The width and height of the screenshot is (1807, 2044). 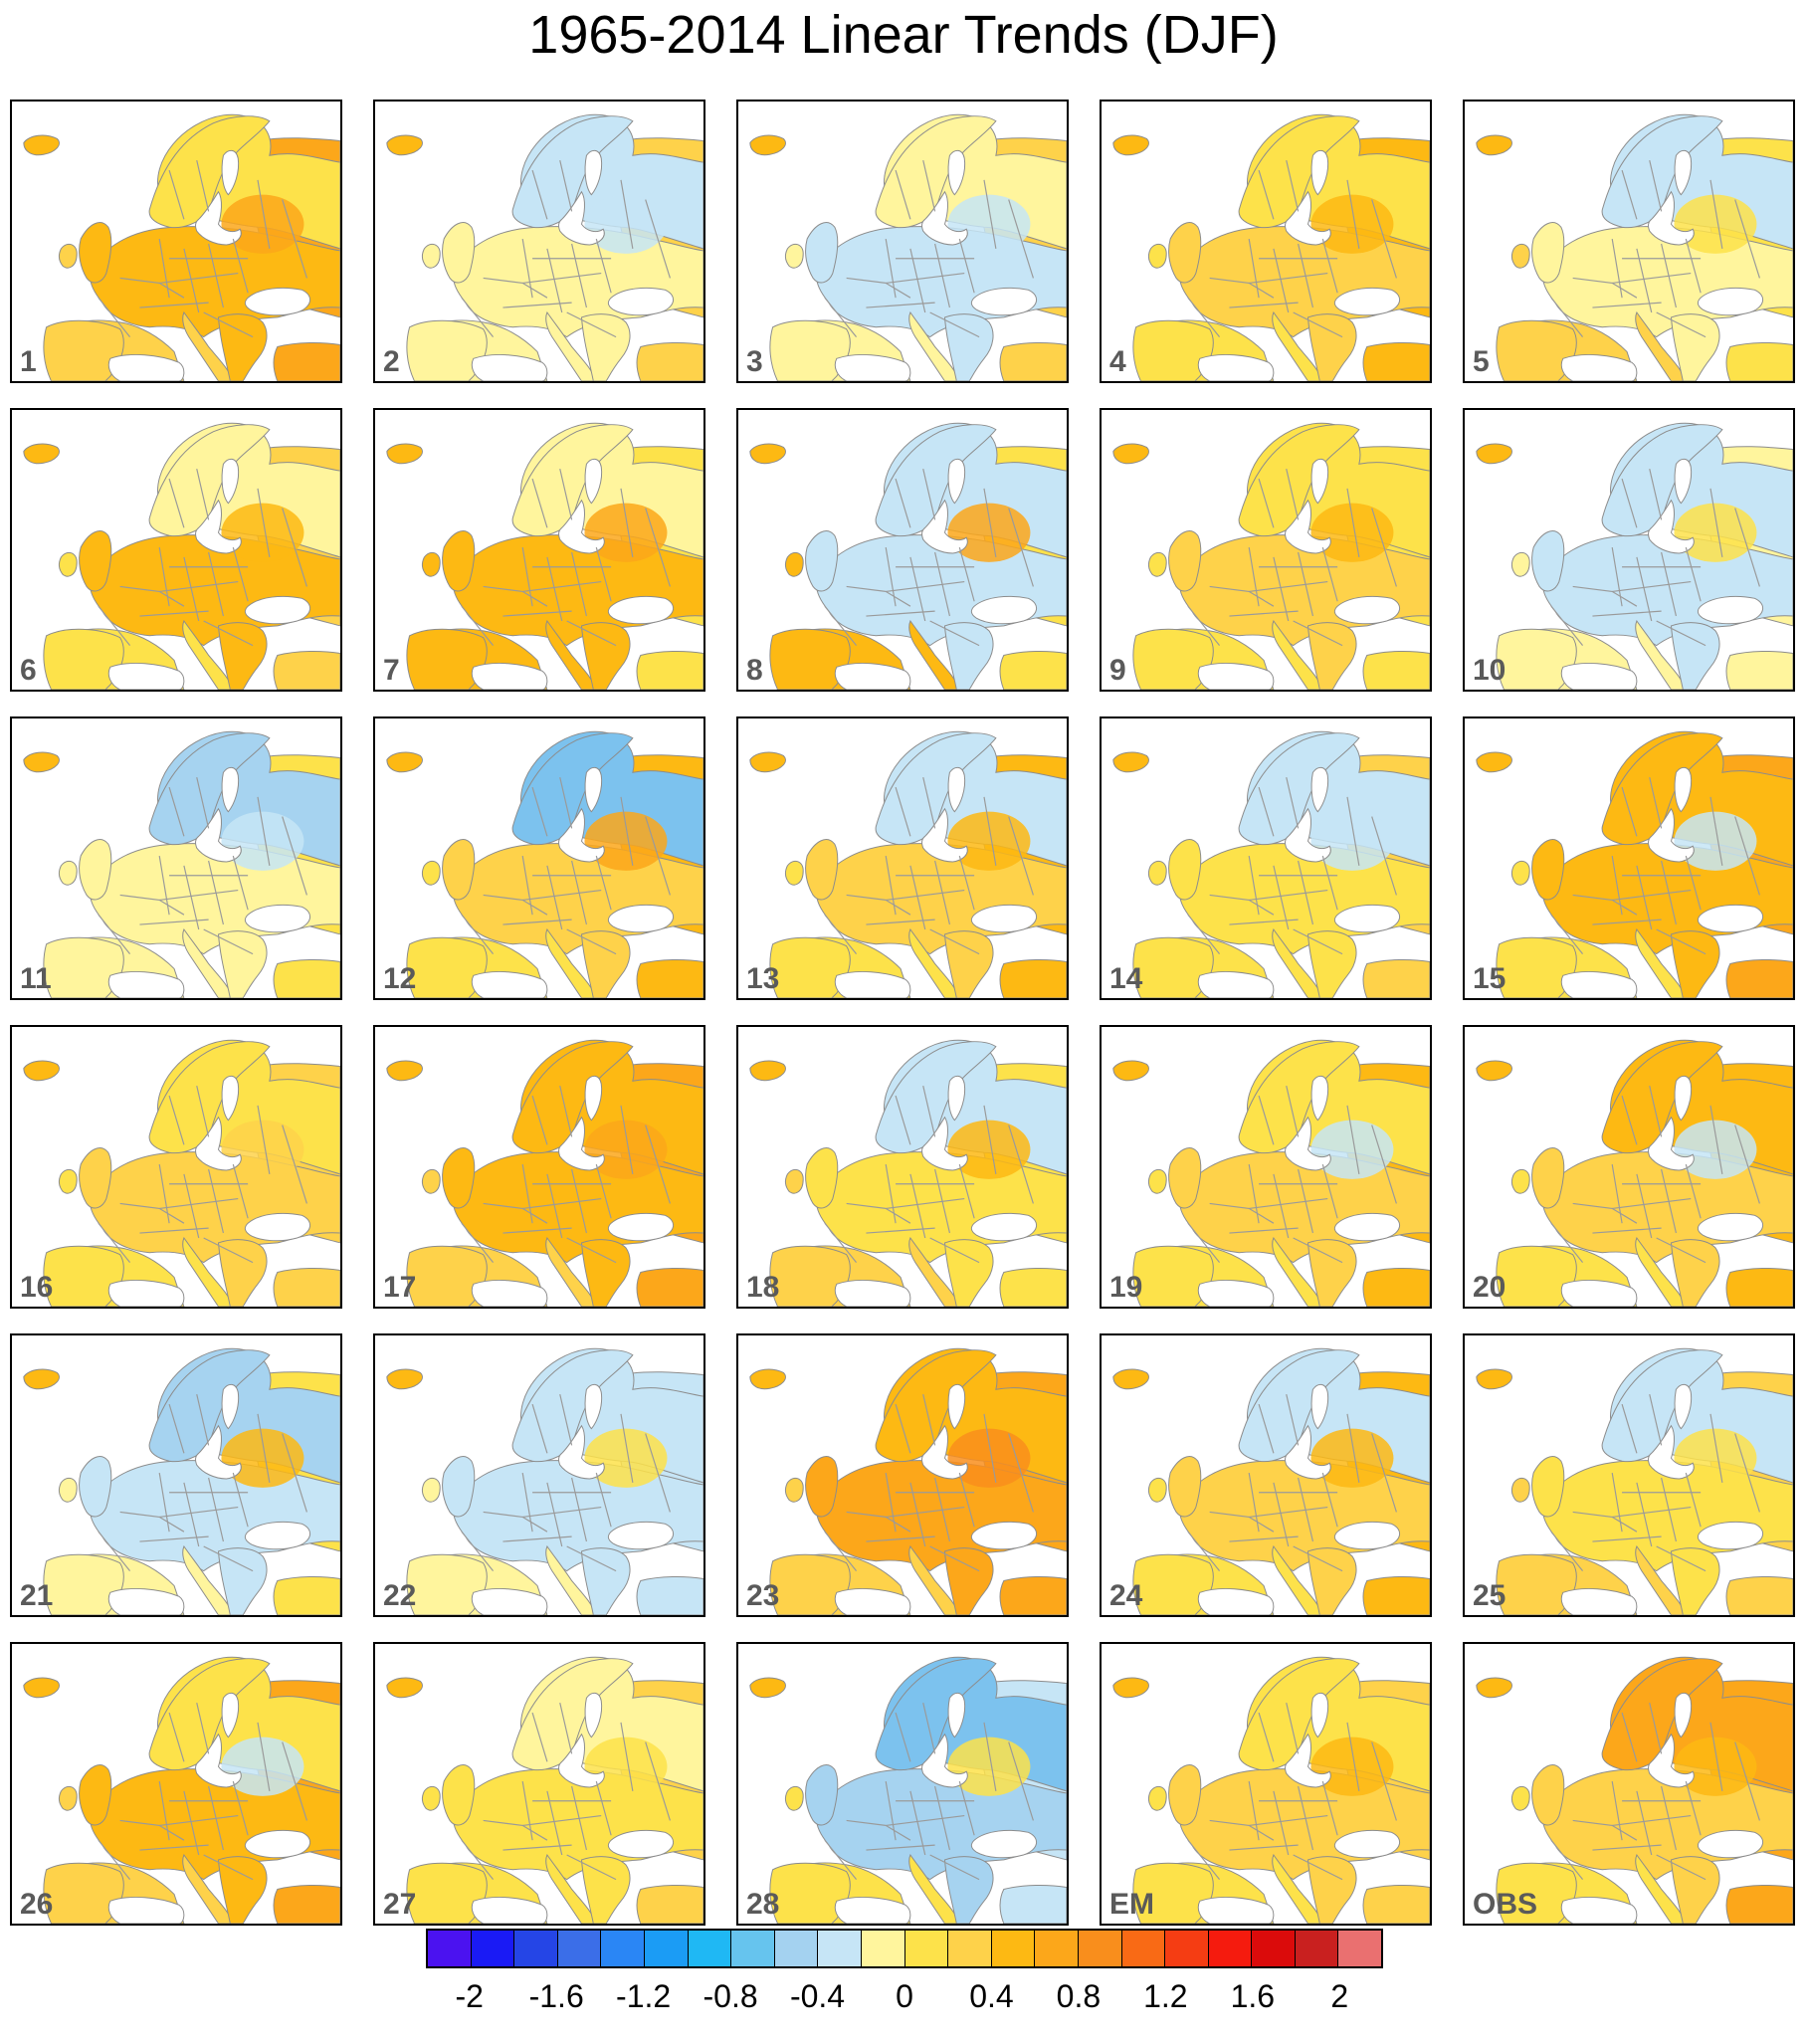 What do you see at coordinates (539, 1784) in the screenshot?
I see `map-panel: 27` at bounding box center [539, 1784].